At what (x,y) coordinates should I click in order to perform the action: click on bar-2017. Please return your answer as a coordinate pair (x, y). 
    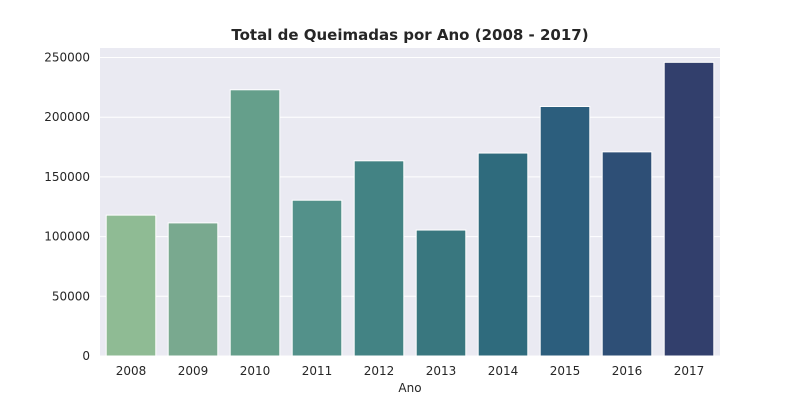
    Looking at the image, I should click on (689, 209).